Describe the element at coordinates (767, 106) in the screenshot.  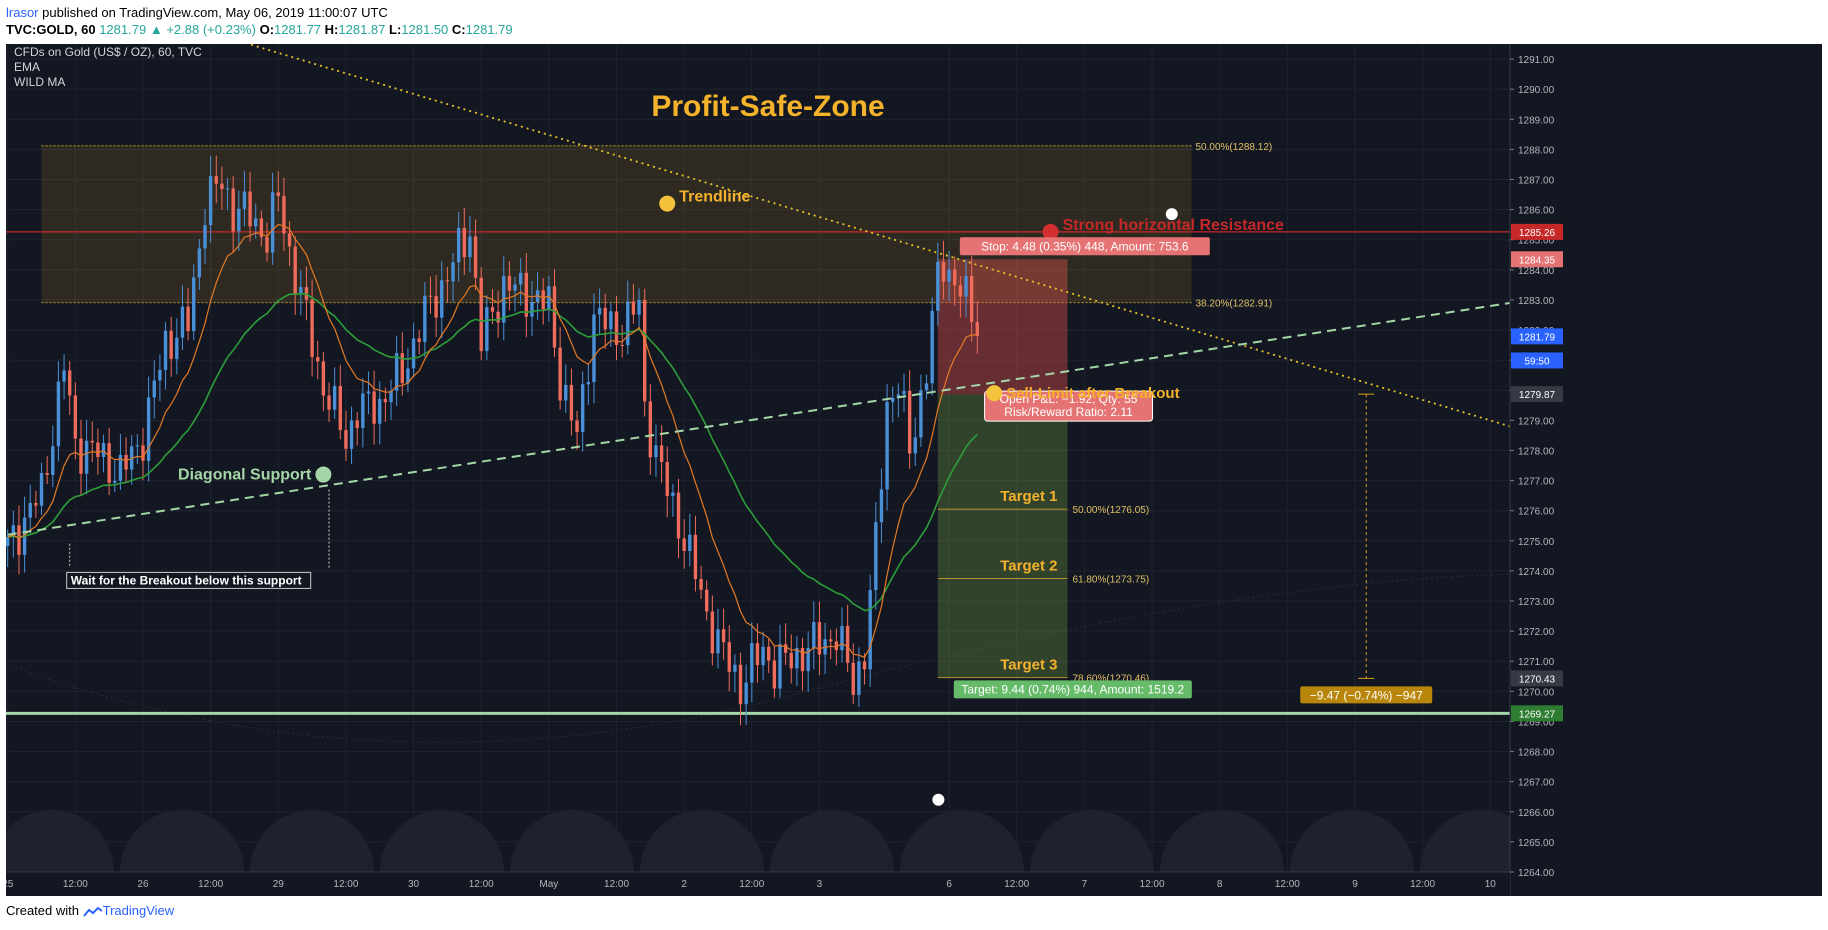
I see `chart-title: Profit-Safe-Zone` at that location.